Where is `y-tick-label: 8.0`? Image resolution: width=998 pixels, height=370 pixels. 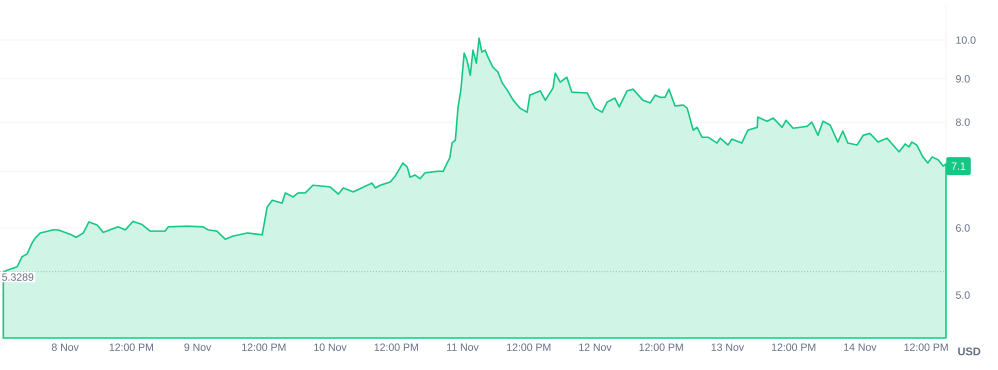 y-tick-label: 8.0 is located at coordinates (963, 122).